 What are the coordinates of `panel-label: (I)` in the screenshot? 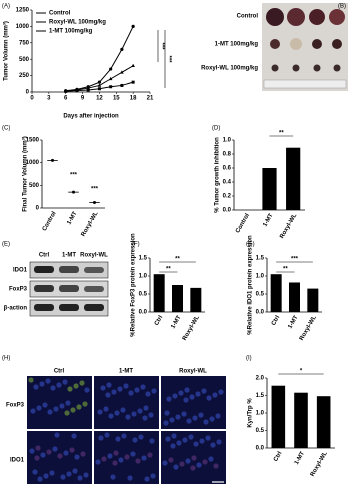 It's located at (249, 359).